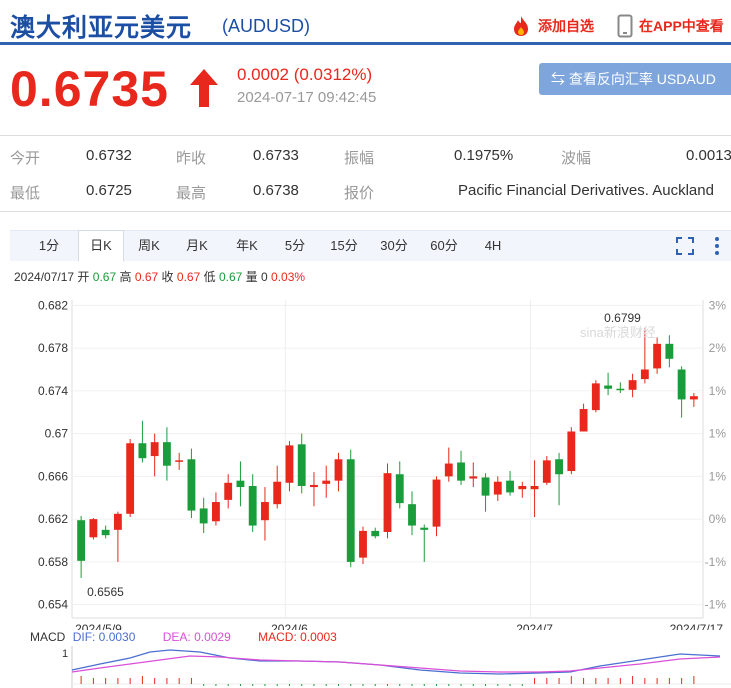  I want to click on amplitude-label: 振幅, so click(359, 158).